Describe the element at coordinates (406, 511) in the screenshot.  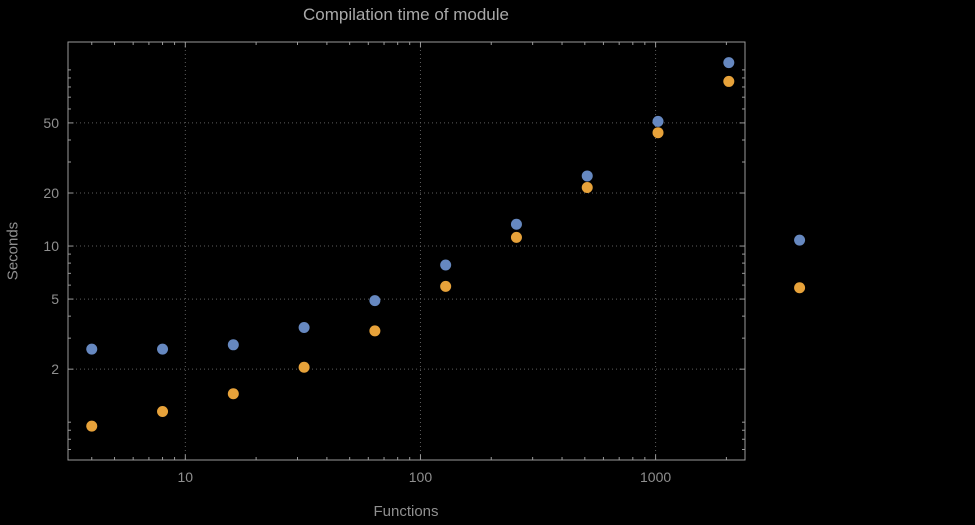
I see `x-axis-label: Functions` at that location.